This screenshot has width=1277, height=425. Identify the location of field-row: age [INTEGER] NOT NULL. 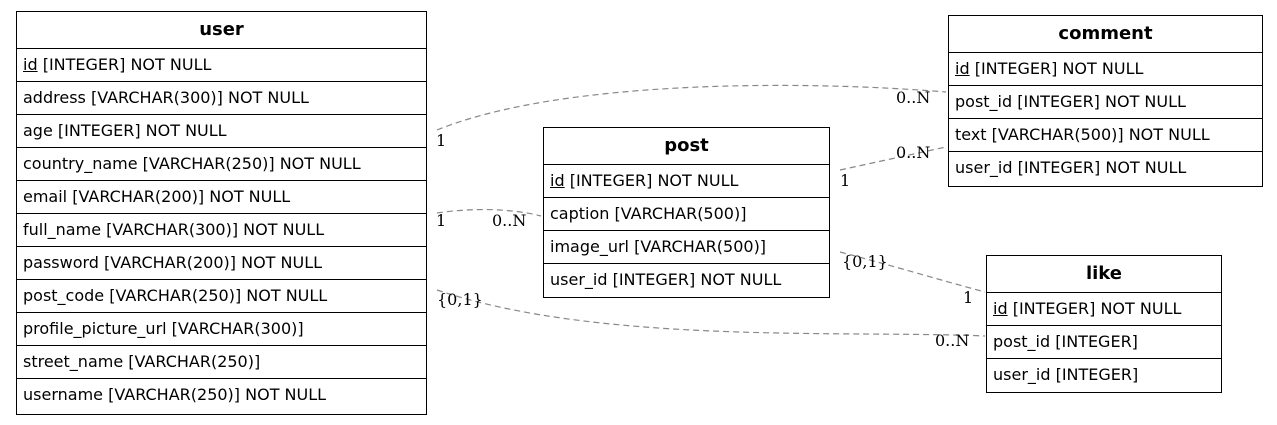
(221, 131).